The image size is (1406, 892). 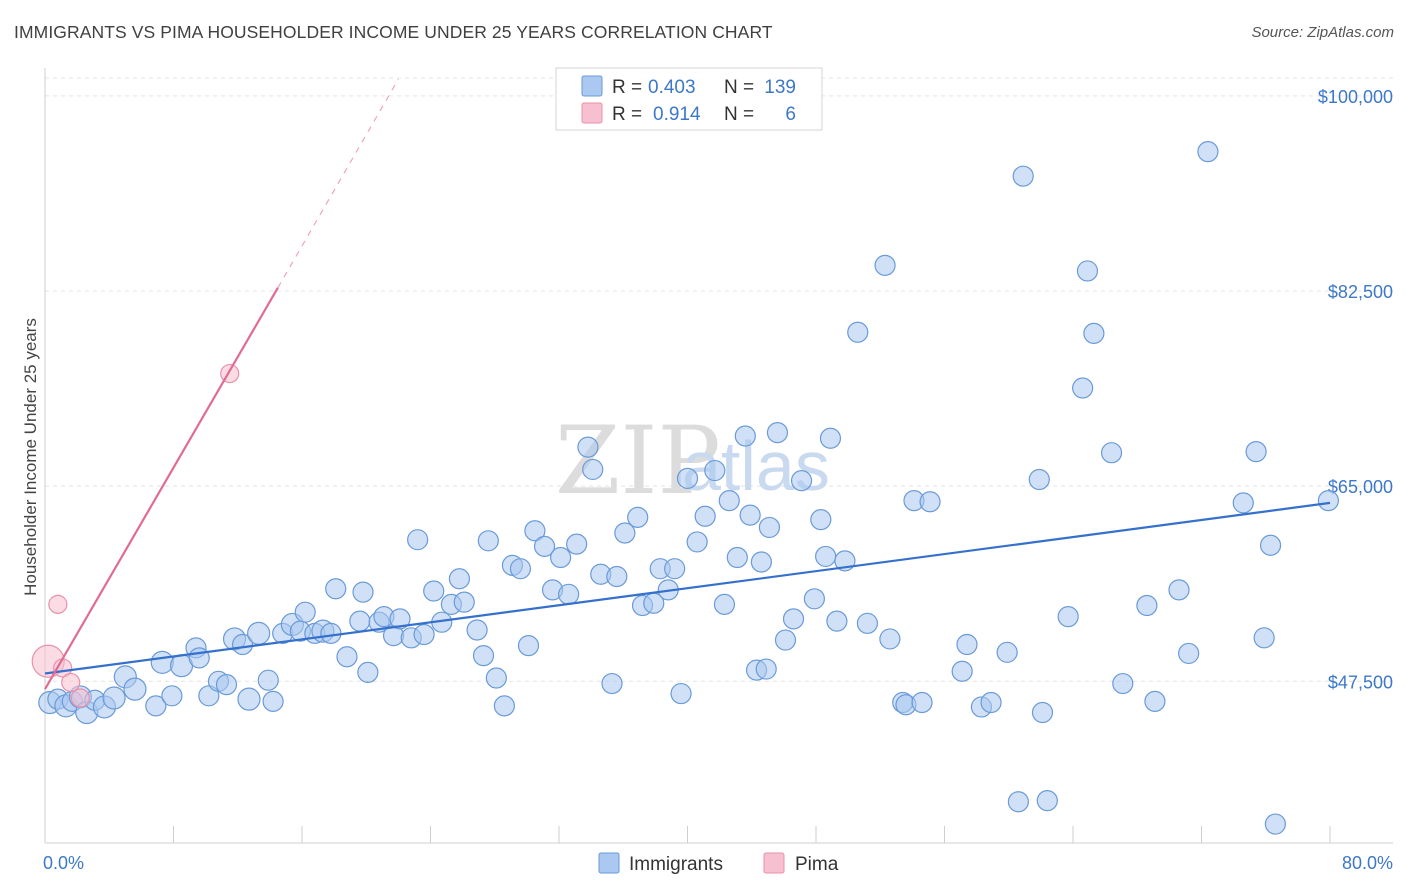 What do you see at coordinates (677, 114) in the screenshot?
I see `legend-r-value-2: 0.914` at bounding box center [677, 114].